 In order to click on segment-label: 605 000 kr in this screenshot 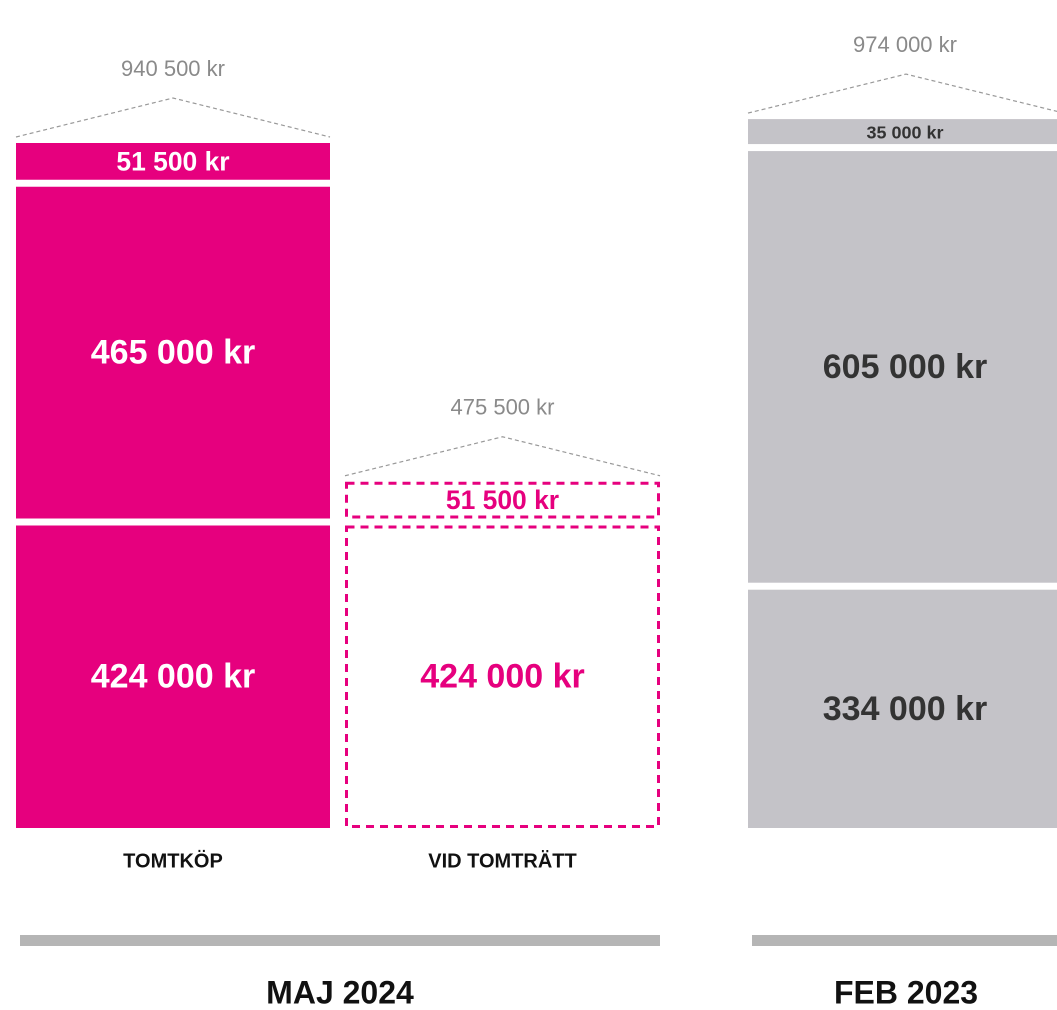, I will do `click(905, 367)`.